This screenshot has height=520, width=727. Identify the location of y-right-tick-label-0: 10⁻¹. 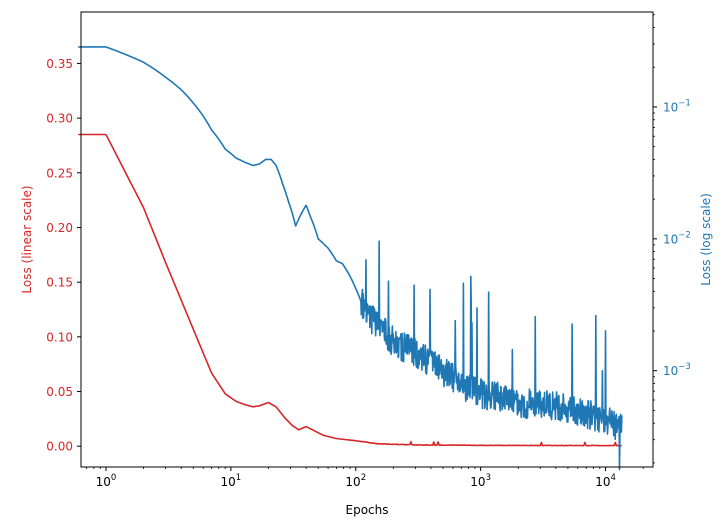
(677, 106).